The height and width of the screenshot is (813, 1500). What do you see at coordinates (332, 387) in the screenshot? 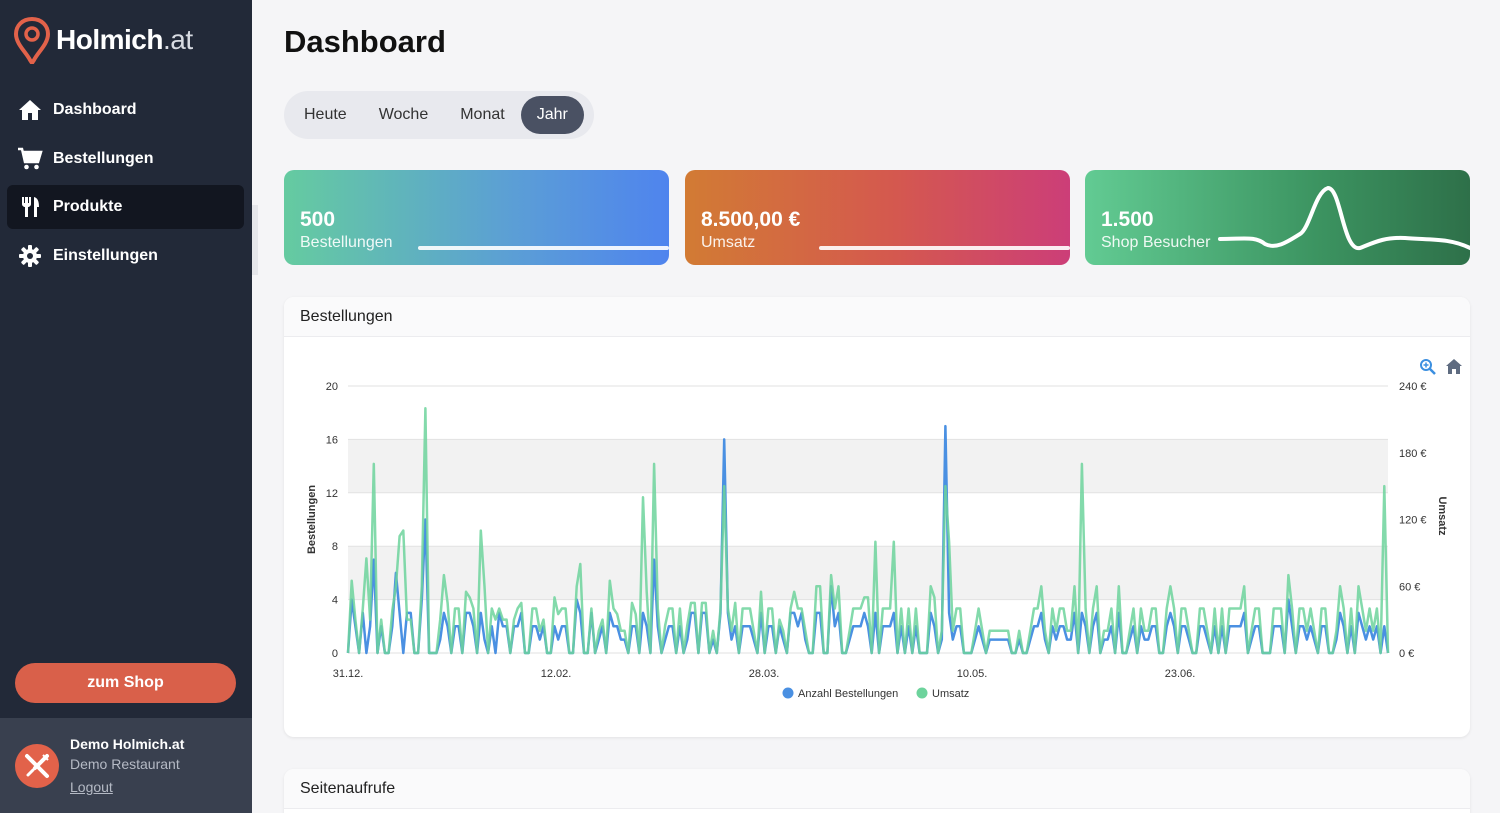
I see `y-tick-label: 20` at bounding box center [332, 387].